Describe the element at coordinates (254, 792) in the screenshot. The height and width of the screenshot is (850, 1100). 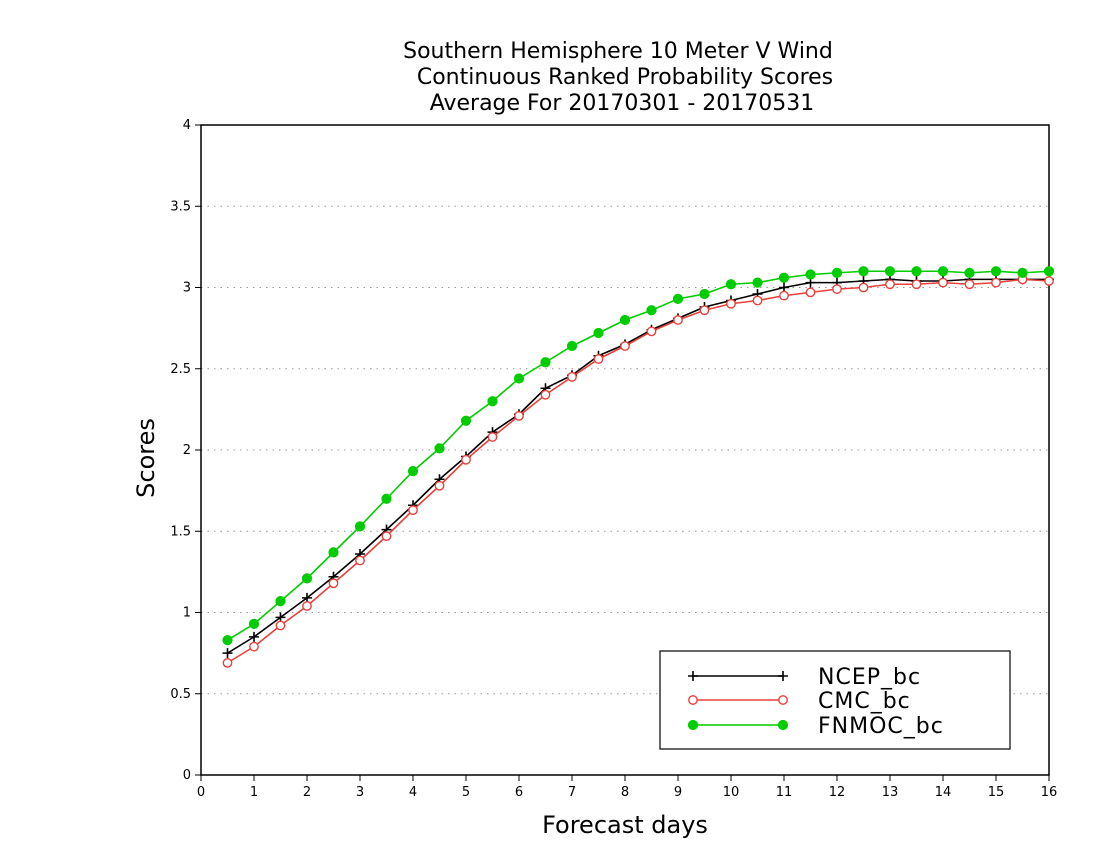
I see `x-tick-label: 1` at that location.